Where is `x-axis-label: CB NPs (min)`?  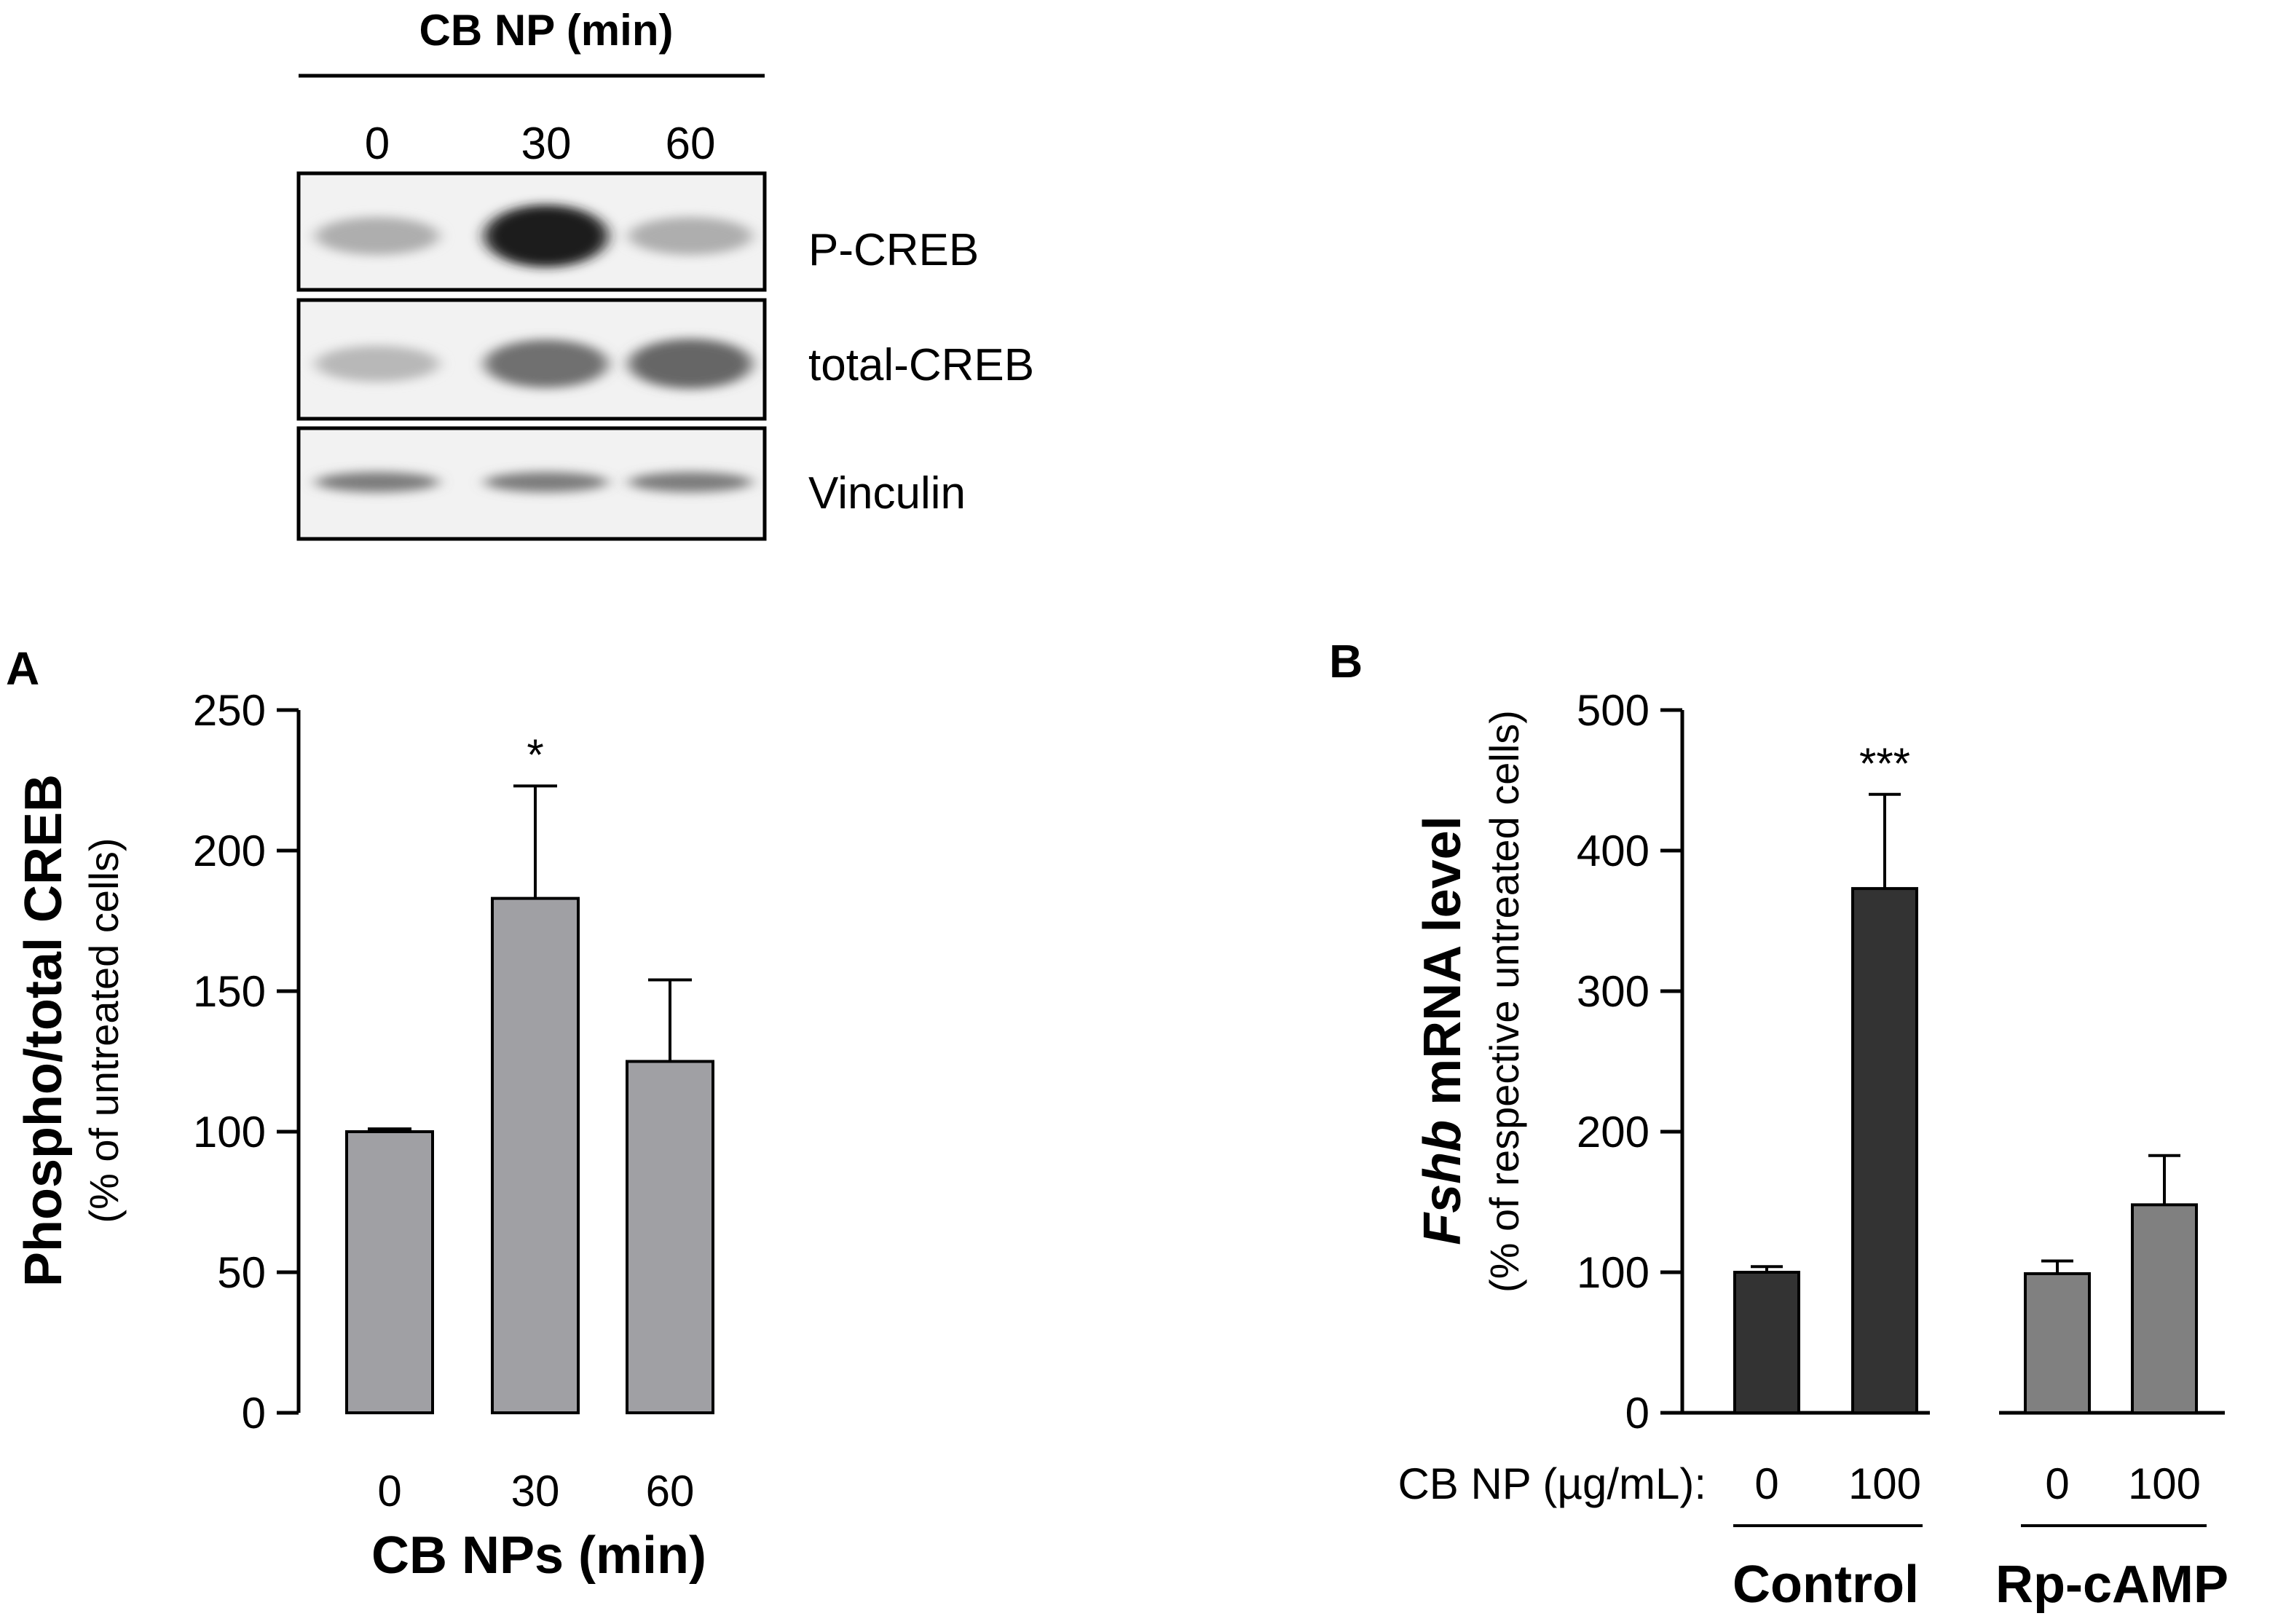 x-axis-label: CB NPs (min) is located at coordinates (538, 1555).